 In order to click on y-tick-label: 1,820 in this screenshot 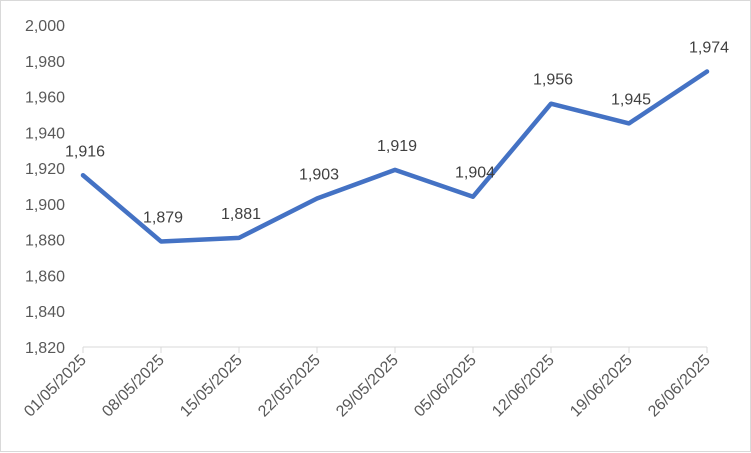, I will do `click(45, 348)`.